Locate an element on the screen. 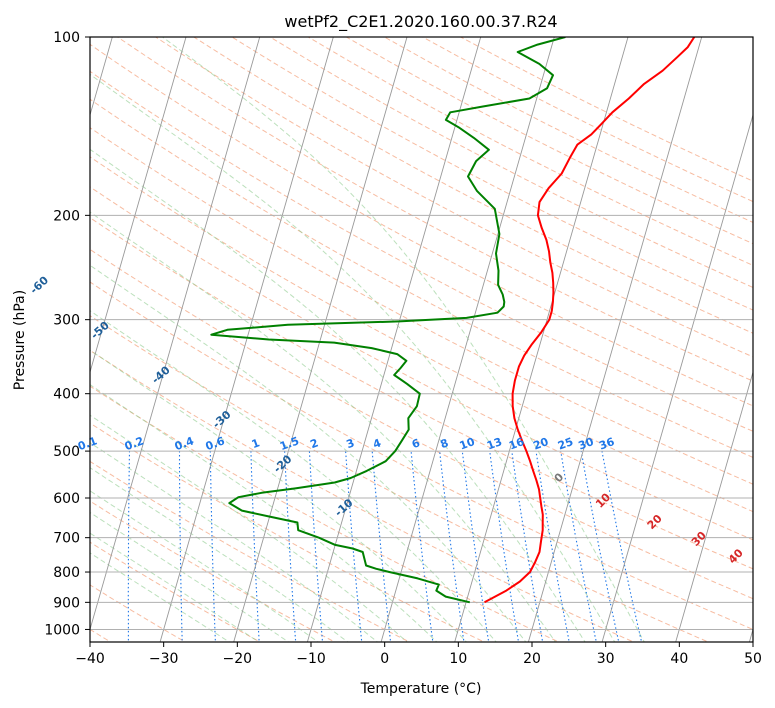 The image size is (775, 708). mixing-ratio-label: 25 is located at coordinates (565, 443).